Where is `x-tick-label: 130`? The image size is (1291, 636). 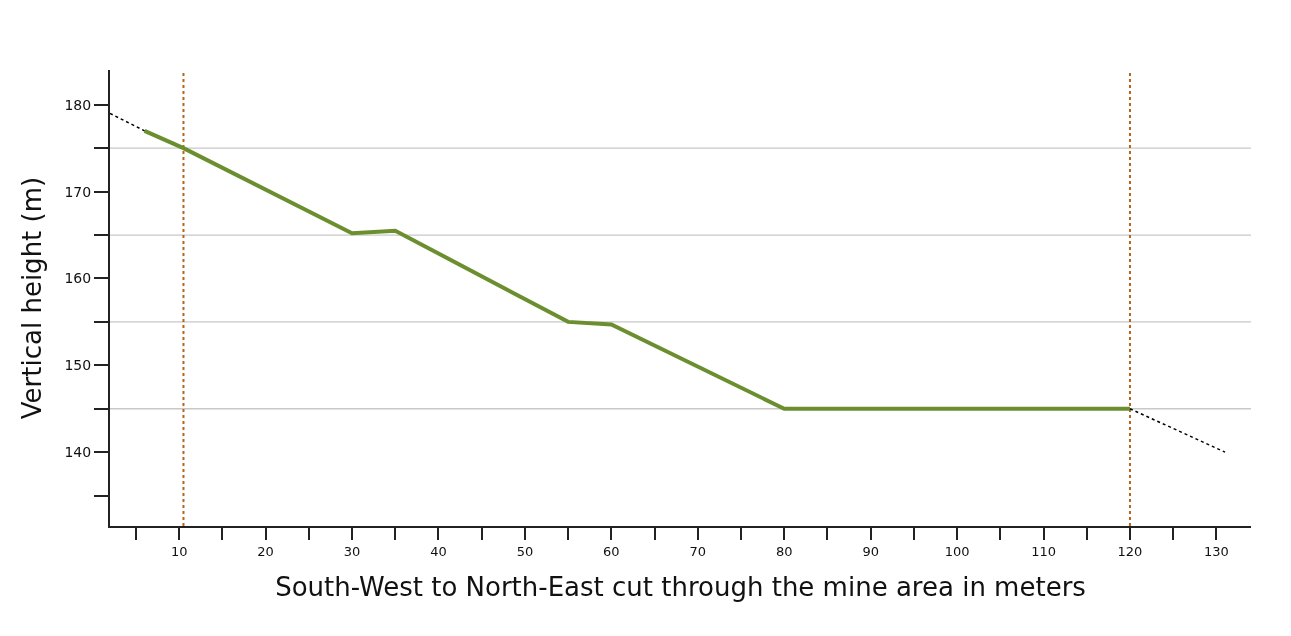 x-tick-label: 130 is located at coordinates (1216, 551).